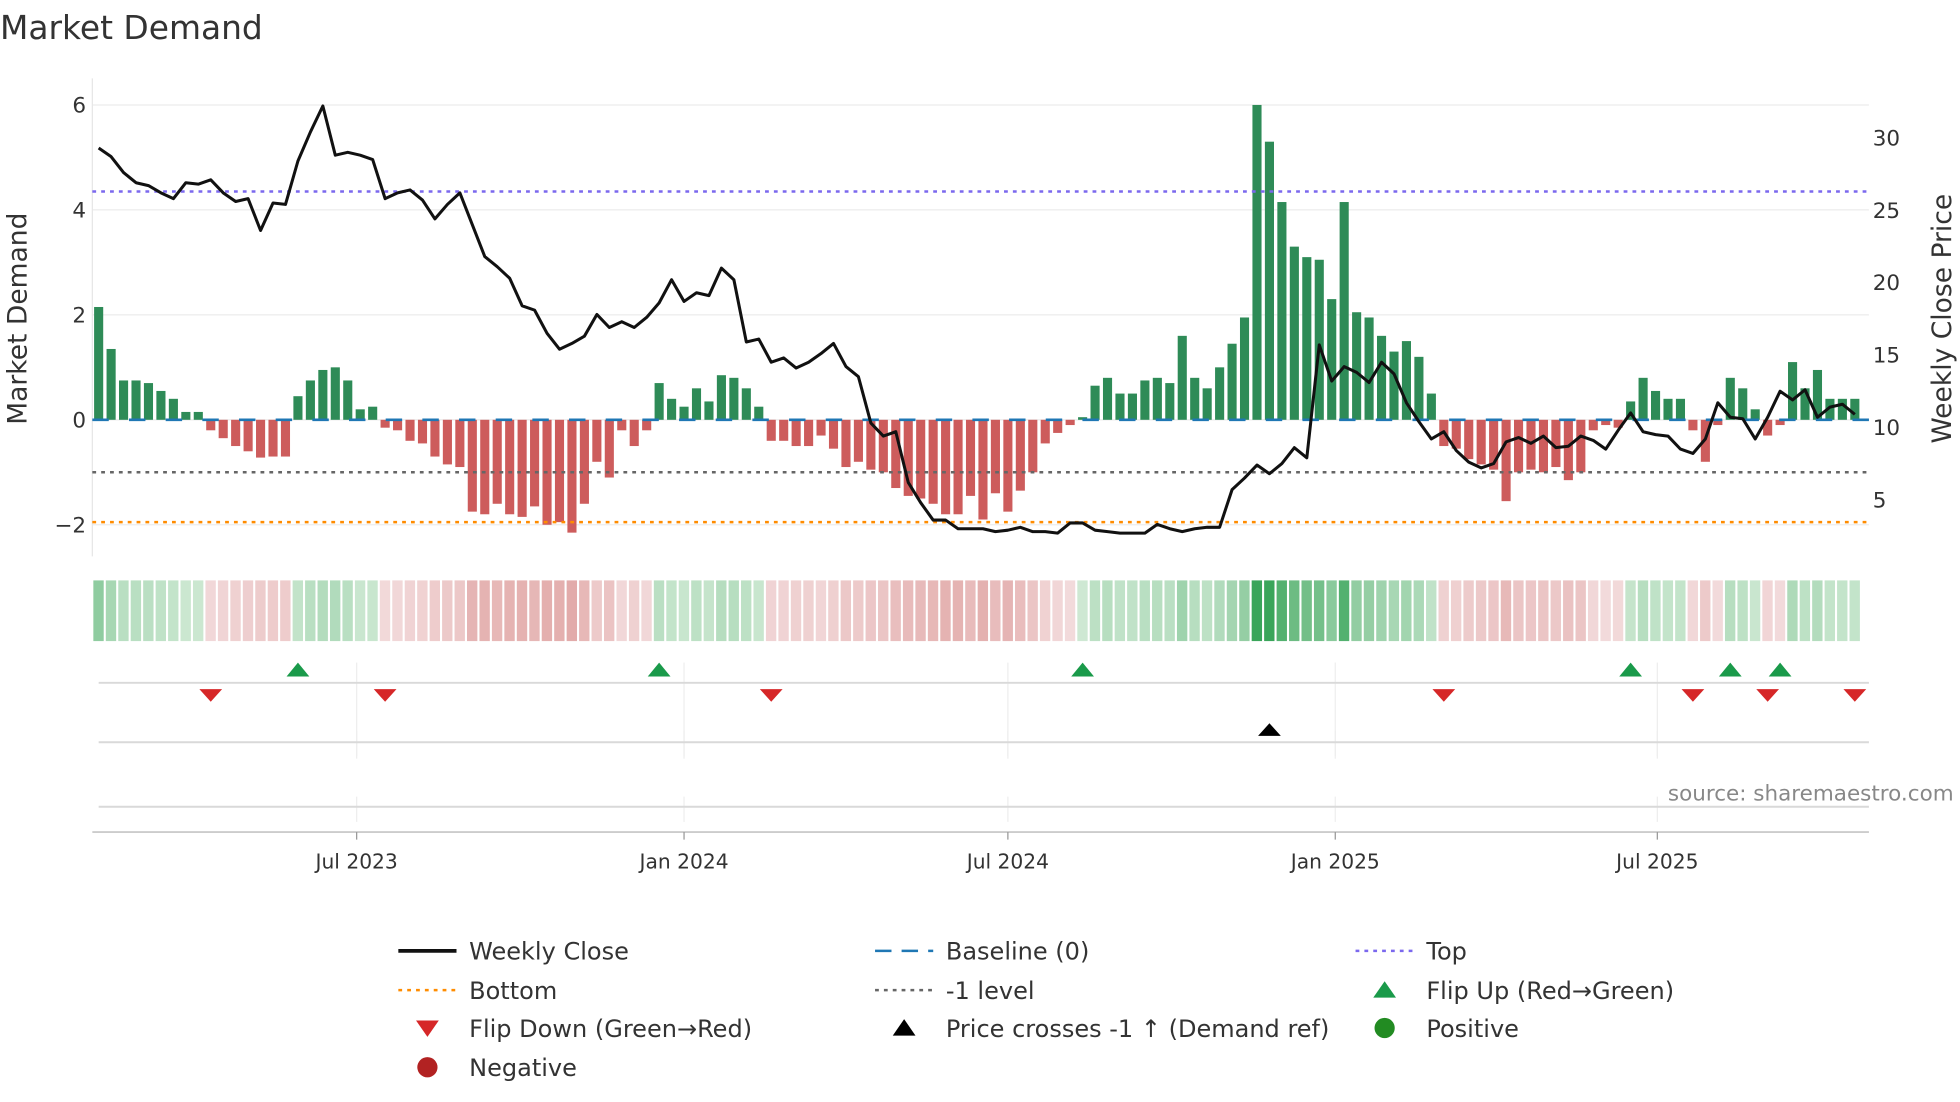  What do you see at coordinates (1886, 283) in the screenshot?
I see `y2-tick-label: 20` at bounding box center [1886, 283].